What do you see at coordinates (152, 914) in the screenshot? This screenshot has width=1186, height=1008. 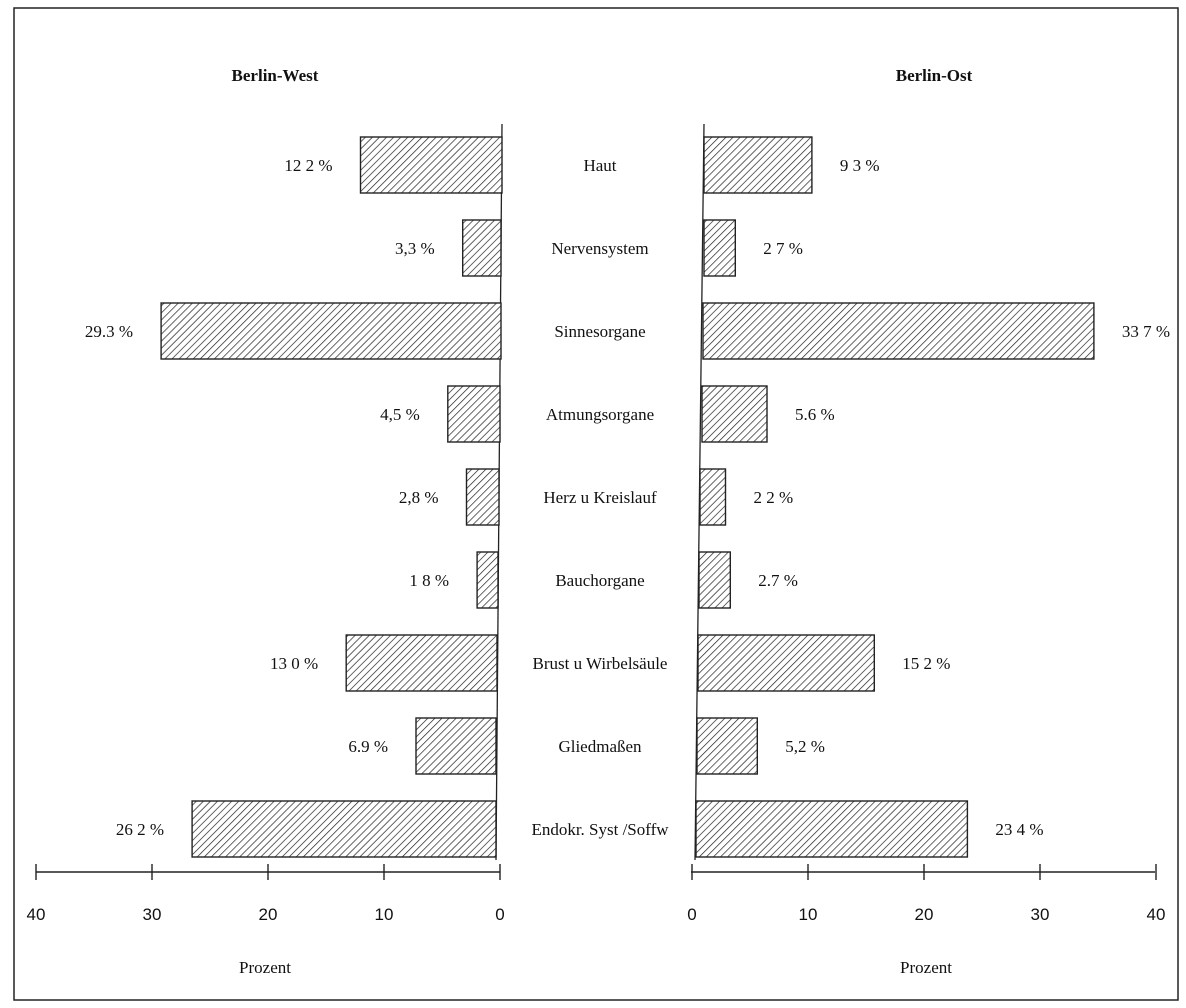 I see `west-tick-label-1: 30` at bounding box center [152, 914].